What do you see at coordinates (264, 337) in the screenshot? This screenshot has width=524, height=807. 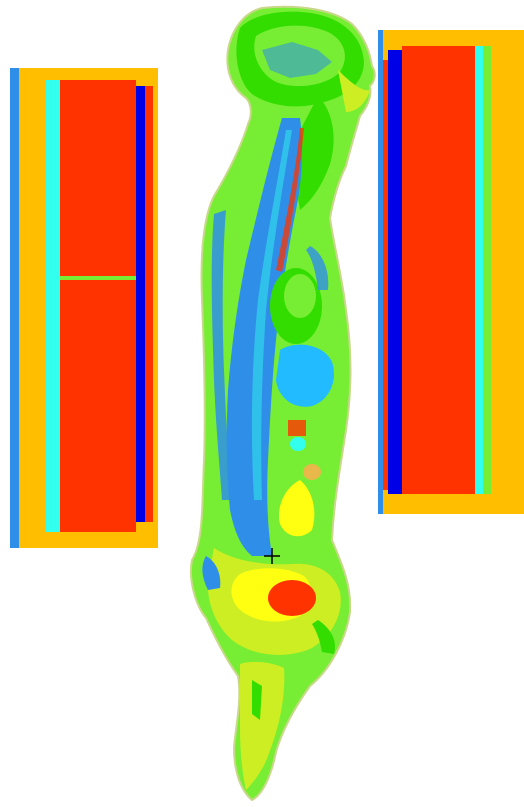 I see `spine-column` at bounding box center [264, 337].